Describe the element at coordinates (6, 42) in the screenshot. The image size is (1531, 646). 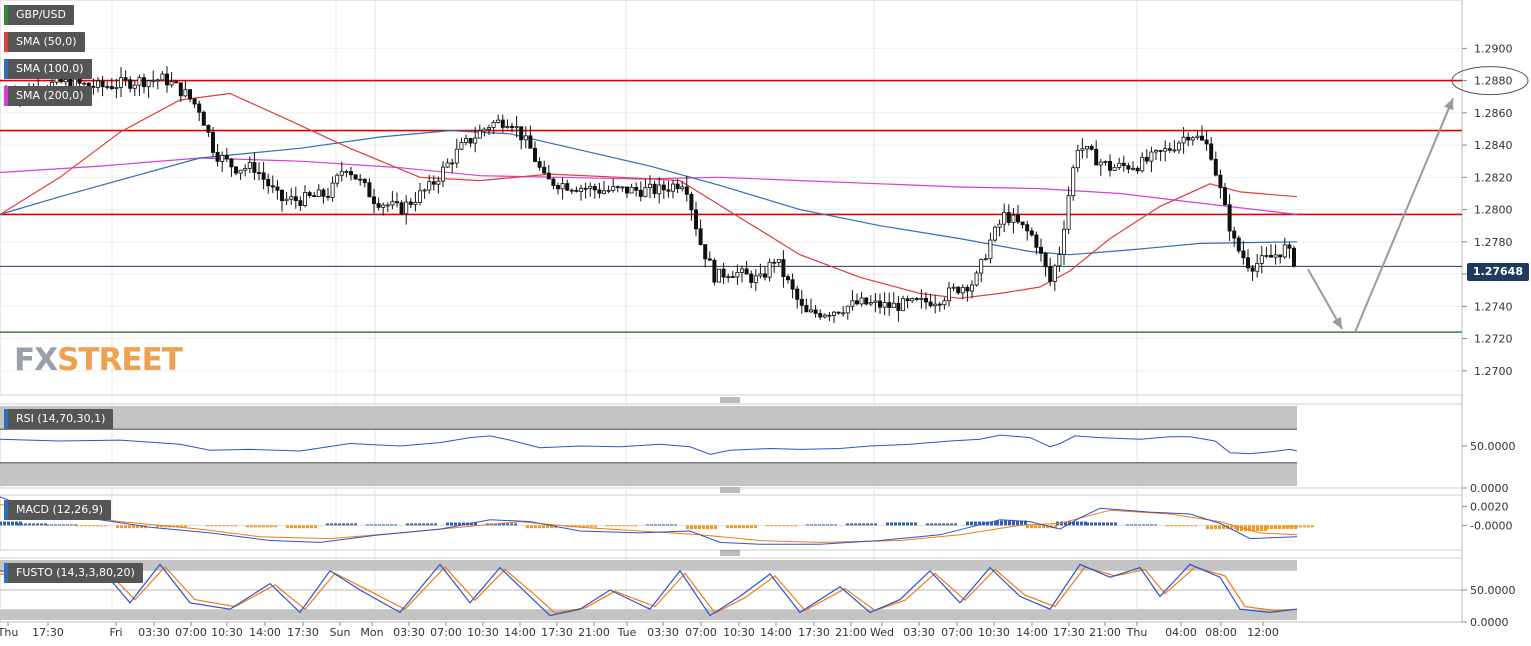
I see `legend-swatch` at that location.